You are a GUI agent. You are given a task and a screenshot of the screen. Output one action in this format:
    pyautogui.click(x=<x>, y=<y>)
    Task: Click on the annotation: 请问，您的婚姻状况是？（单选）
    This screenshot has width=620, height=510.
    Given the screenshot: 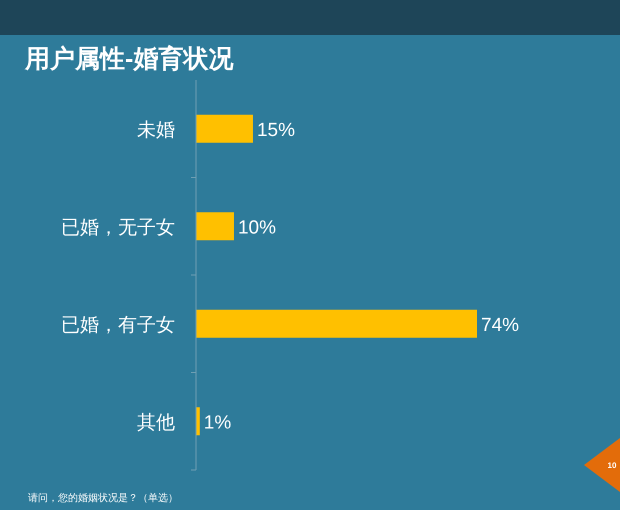 What is the action you would take?
    pyautogui.click(x=103, y=498)
    